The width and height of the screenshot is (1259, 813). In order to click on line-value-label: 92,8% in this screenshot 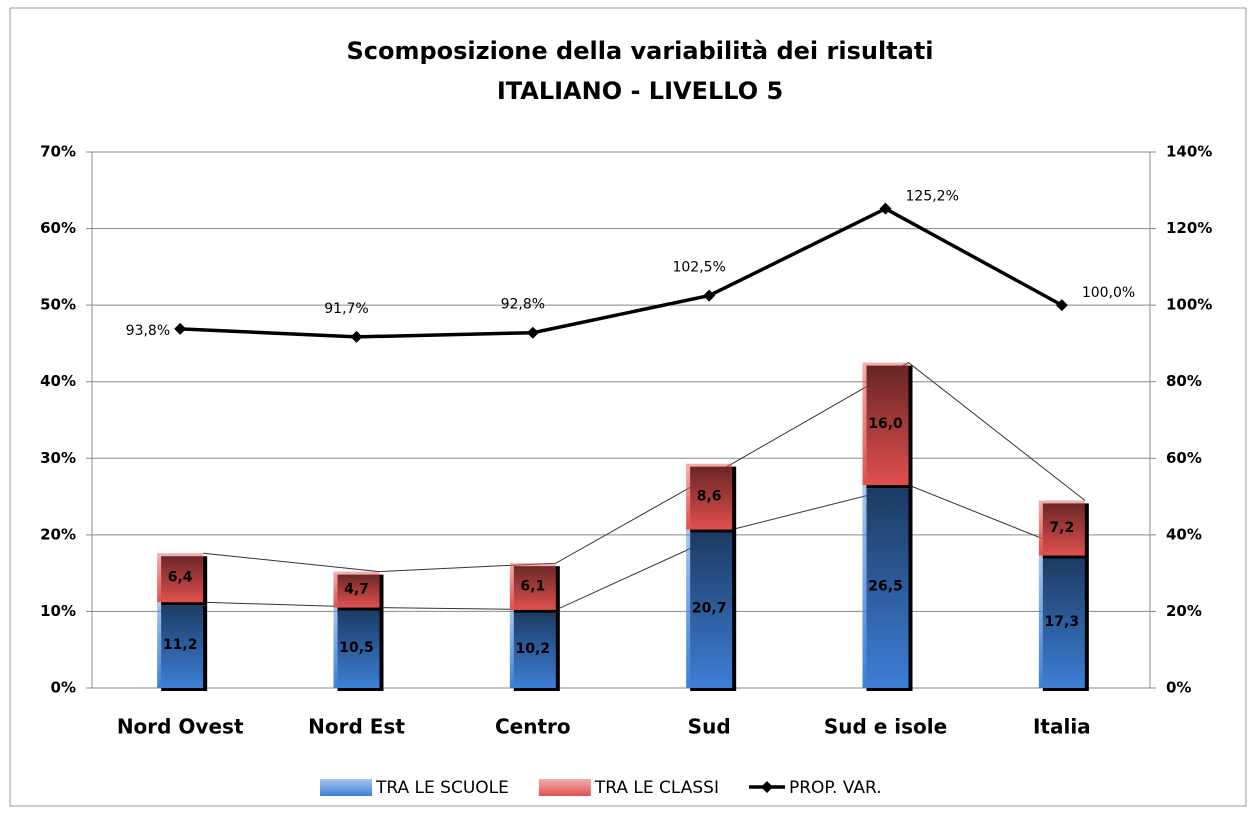, I will do `click(523, 305)`.